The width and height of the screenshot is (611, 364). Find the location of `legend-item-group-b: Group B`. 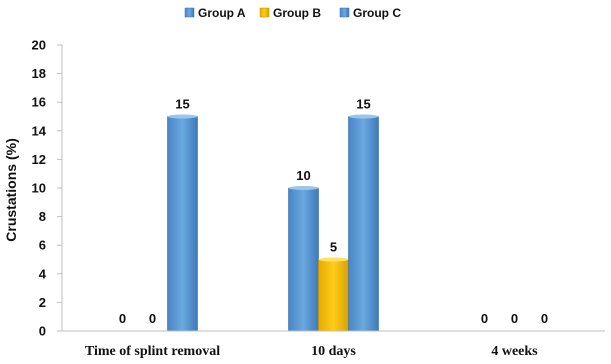

legend-item-group-b: Group B is located at coordinates (290, 13).